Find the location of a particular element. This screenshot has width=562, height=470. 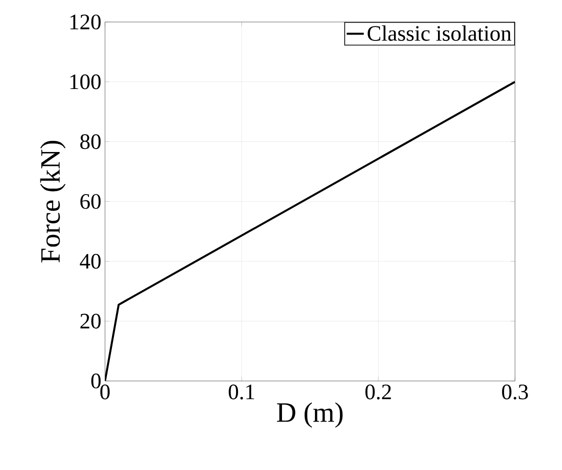

y-tick-label: 120 is located at coordinates (85, 22).